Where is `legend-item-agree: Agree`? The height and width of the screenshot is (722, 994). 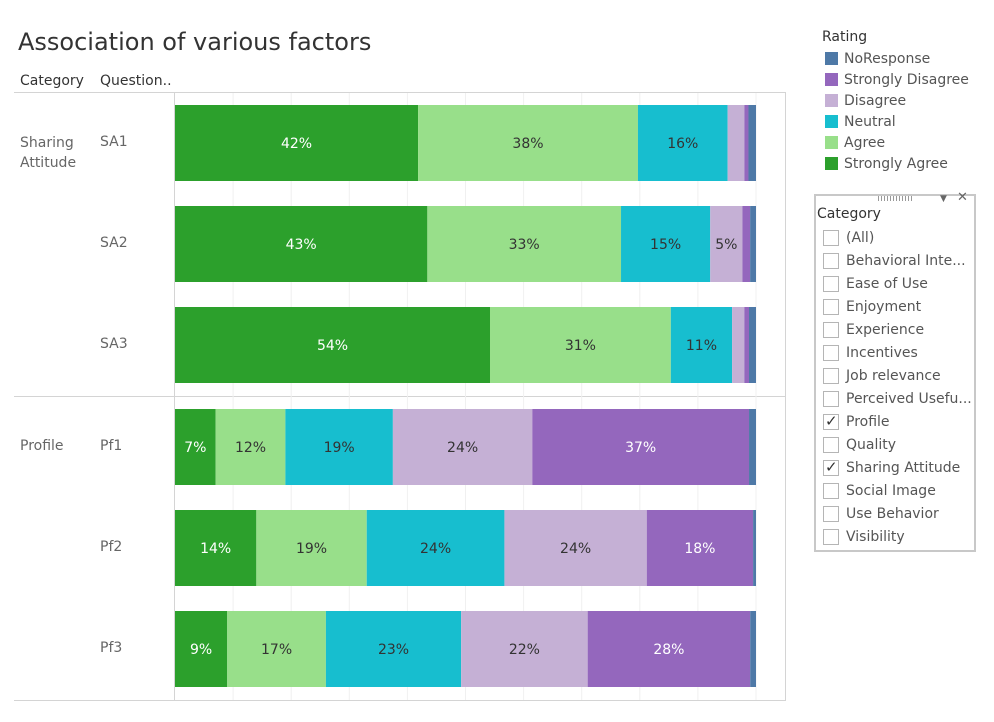
legend-item-agree: Agree is located at coordinates (895, 142).